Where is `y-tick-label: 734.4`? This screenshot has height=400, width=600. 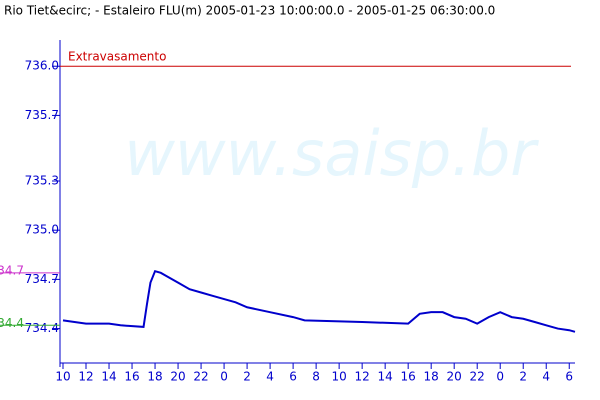 y-tick-label: 734.4 is located at coordinates (42, 328).